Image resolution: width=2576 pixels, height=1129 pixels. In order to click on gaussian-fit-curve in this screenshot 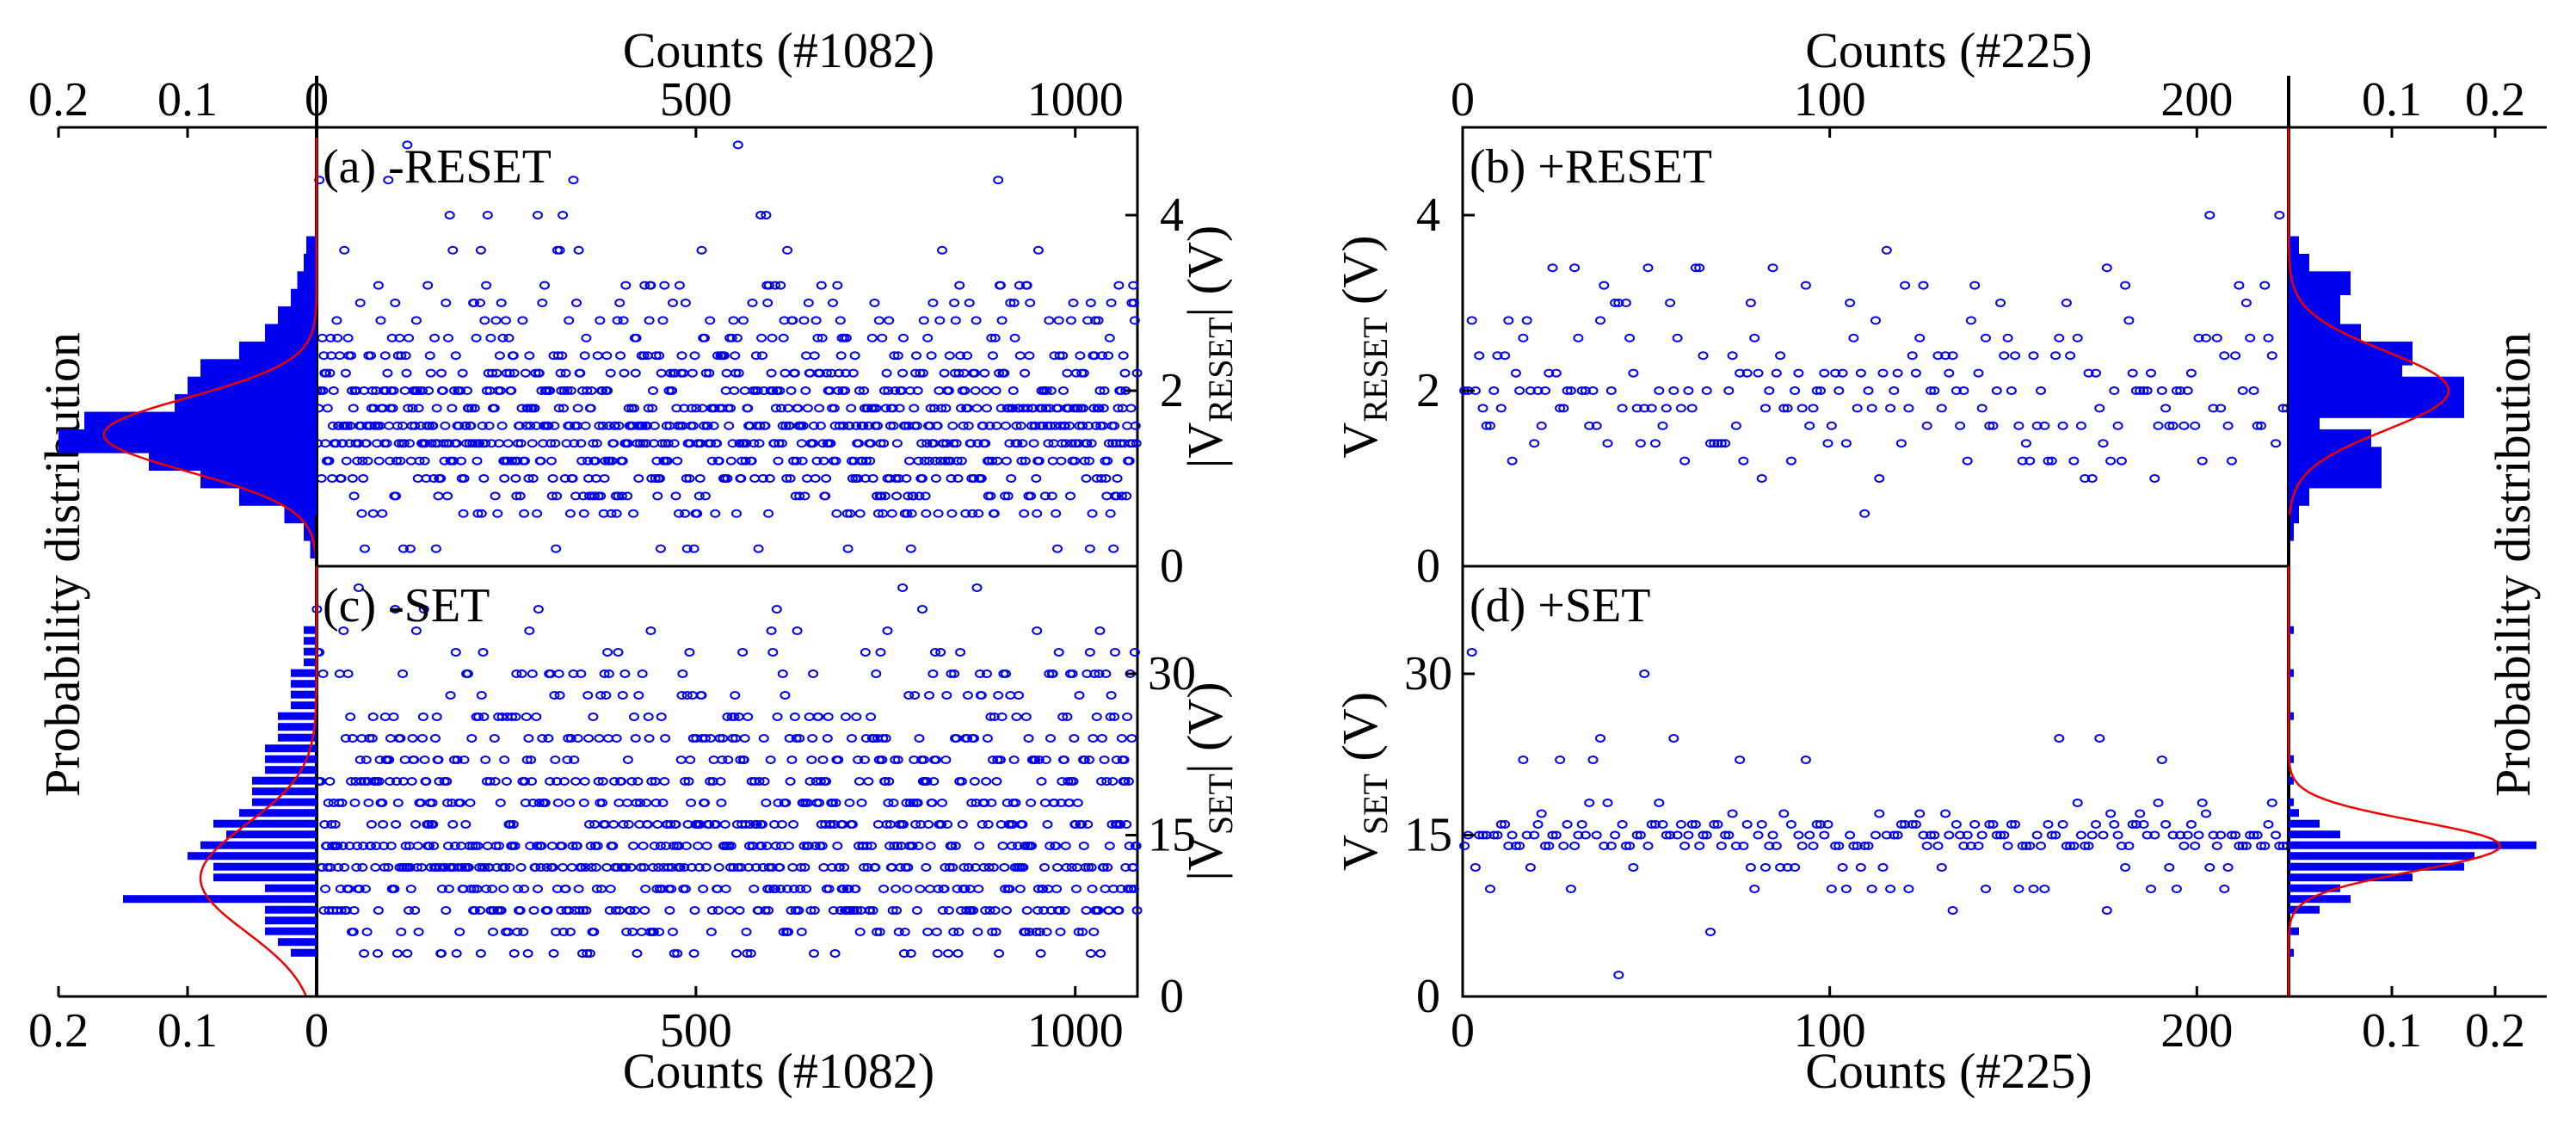, I will do `click(2395, 781)`.